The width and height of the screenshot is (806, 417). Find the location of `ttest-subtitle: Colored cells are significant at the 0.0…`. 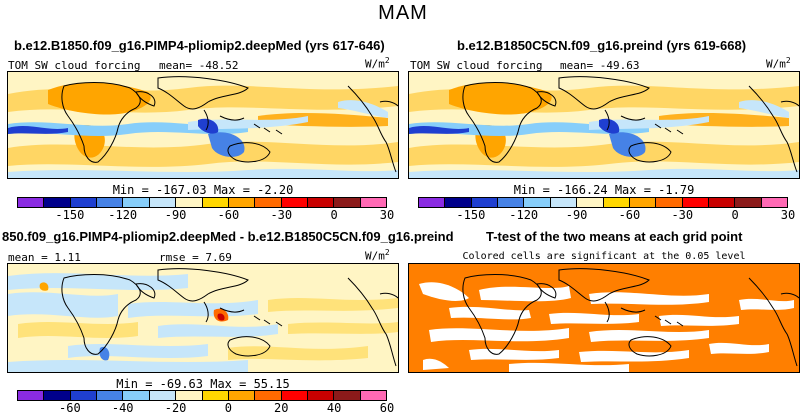

ttest-subtitle: Colored cells are significant at the 0.0… is located at coordinates (604, 256).